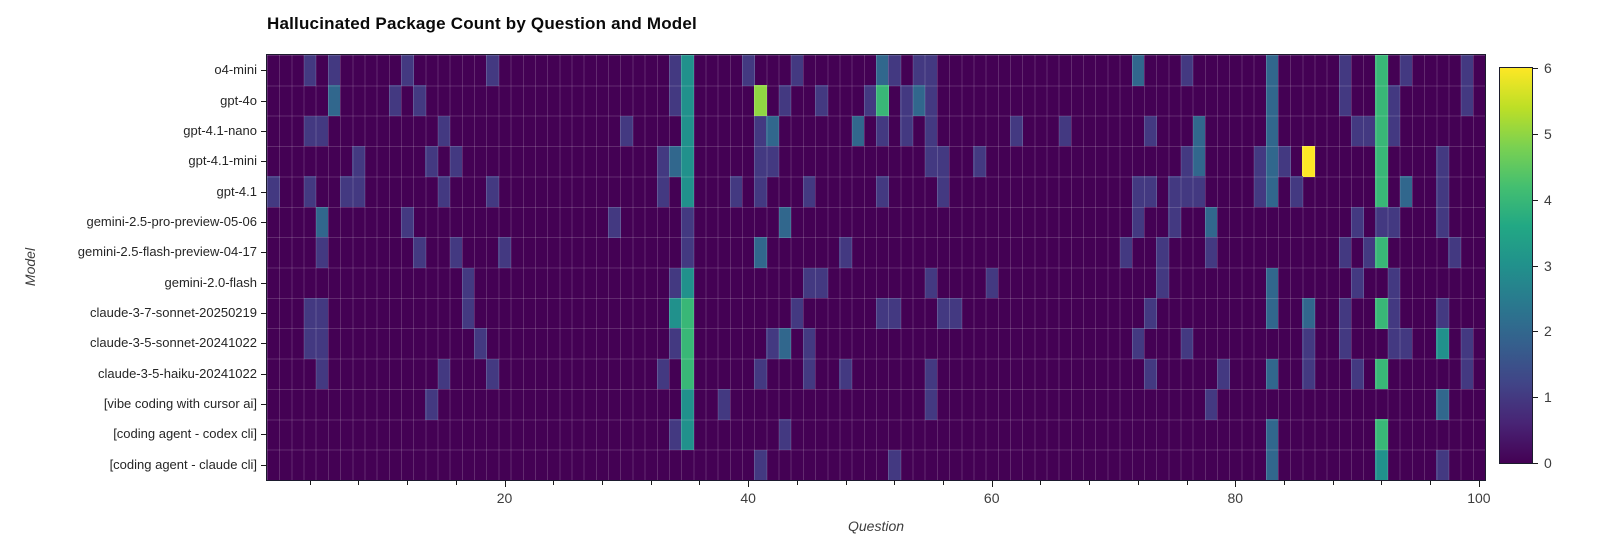 The width and height of the screenshot is (1600, 560). Describe the element at coordinates (235, 70) in the screenshot. I see `y-tick-label: o4-mini` at that location.